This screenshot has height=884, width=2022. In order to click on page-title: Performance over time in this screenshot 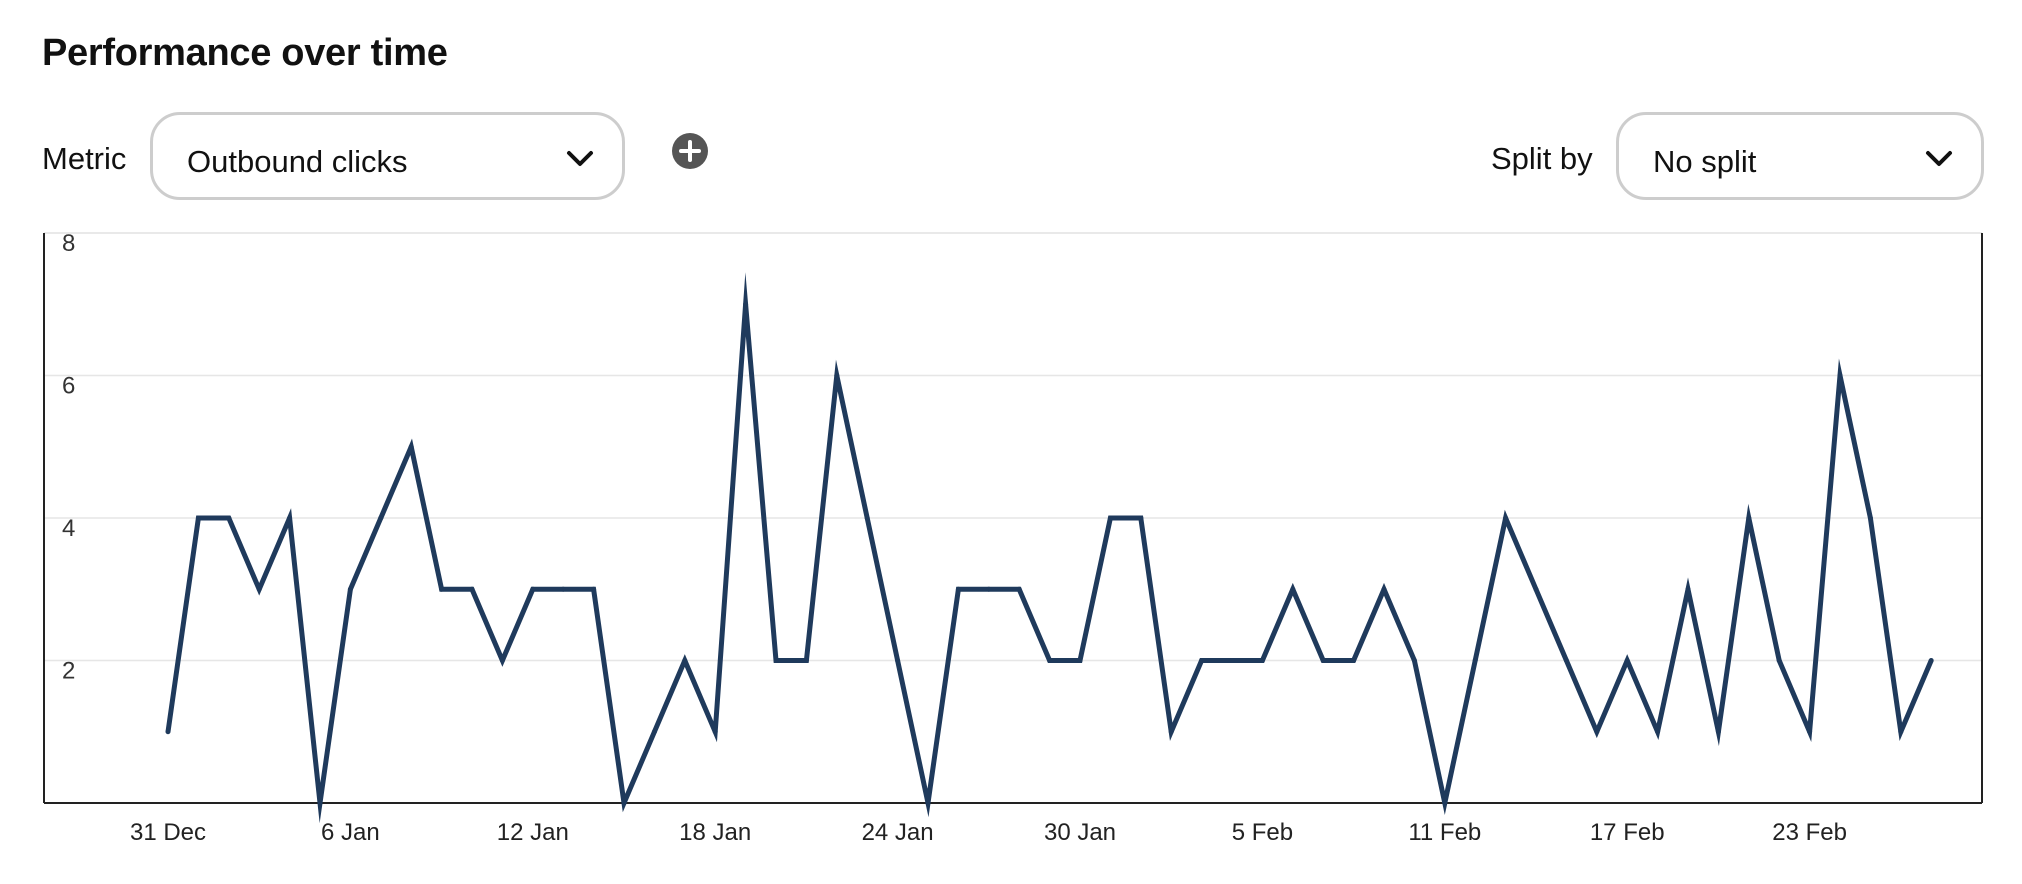, I will do `click(245, 53)`.